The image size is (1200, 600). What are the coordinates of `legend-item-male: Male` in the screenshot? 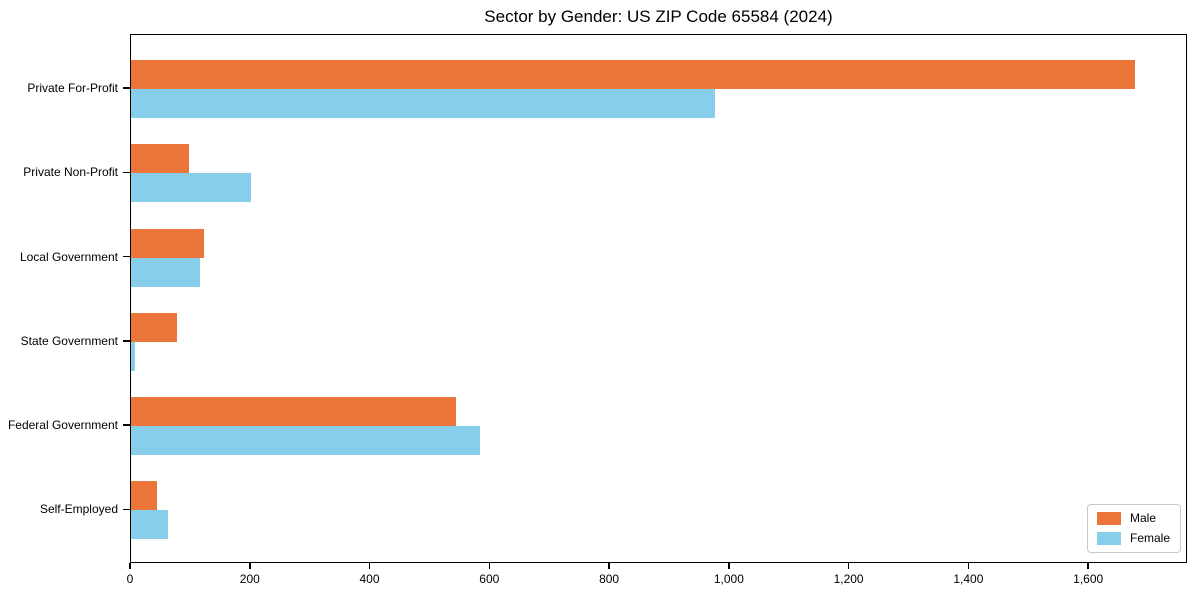 It's located at (1133, 518).